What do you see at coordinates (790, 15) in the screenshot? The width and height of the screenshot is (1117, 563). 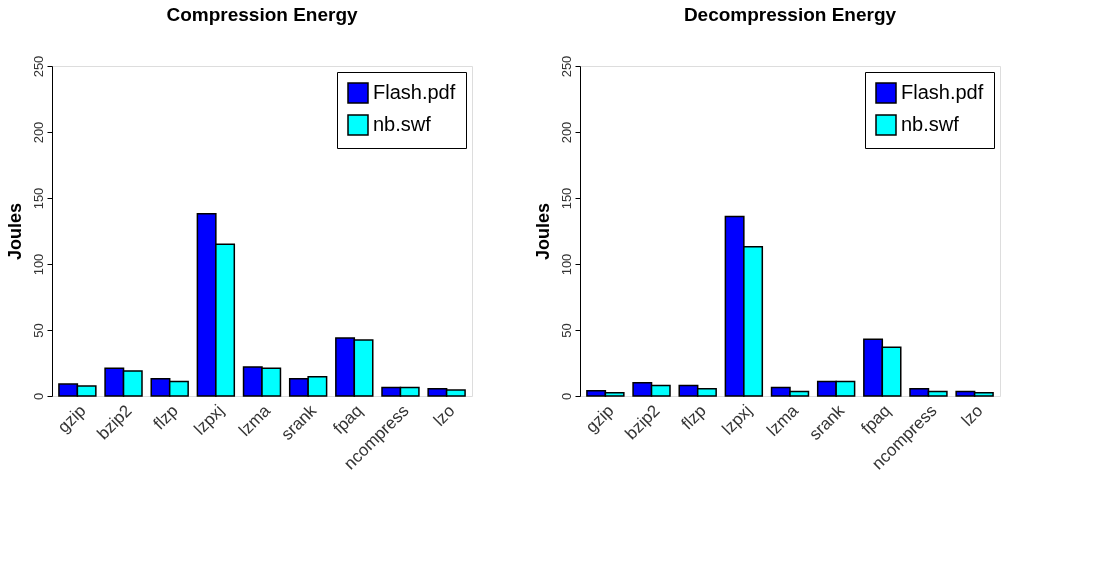 I see `chart-title: Decompression Energy` at bounding box center [790, 15].